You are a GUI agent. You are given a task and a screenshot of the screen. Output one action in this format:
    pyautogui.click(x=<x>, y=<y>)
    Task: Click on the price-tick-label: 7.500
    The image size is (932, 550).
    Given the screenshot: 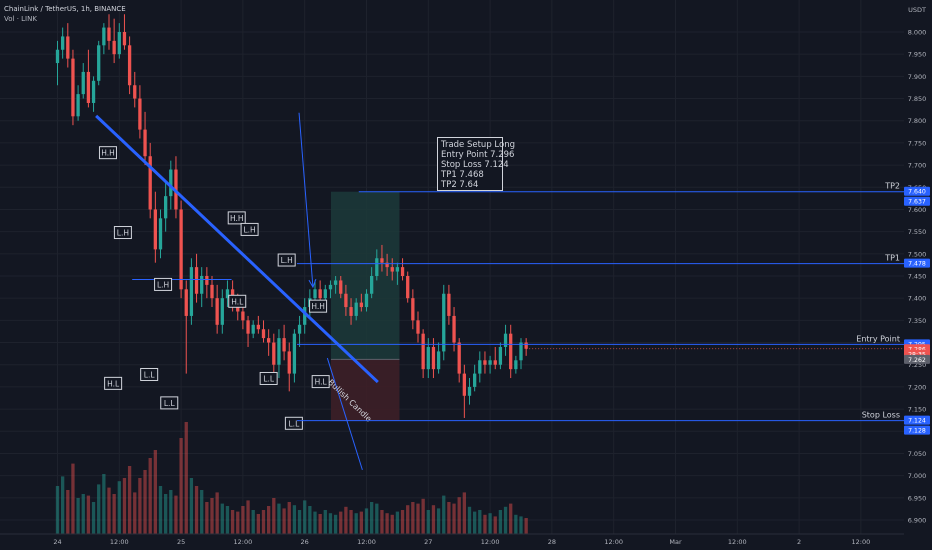 What is the action you would take?
    pyautogui.click(x=917, y=254)
    